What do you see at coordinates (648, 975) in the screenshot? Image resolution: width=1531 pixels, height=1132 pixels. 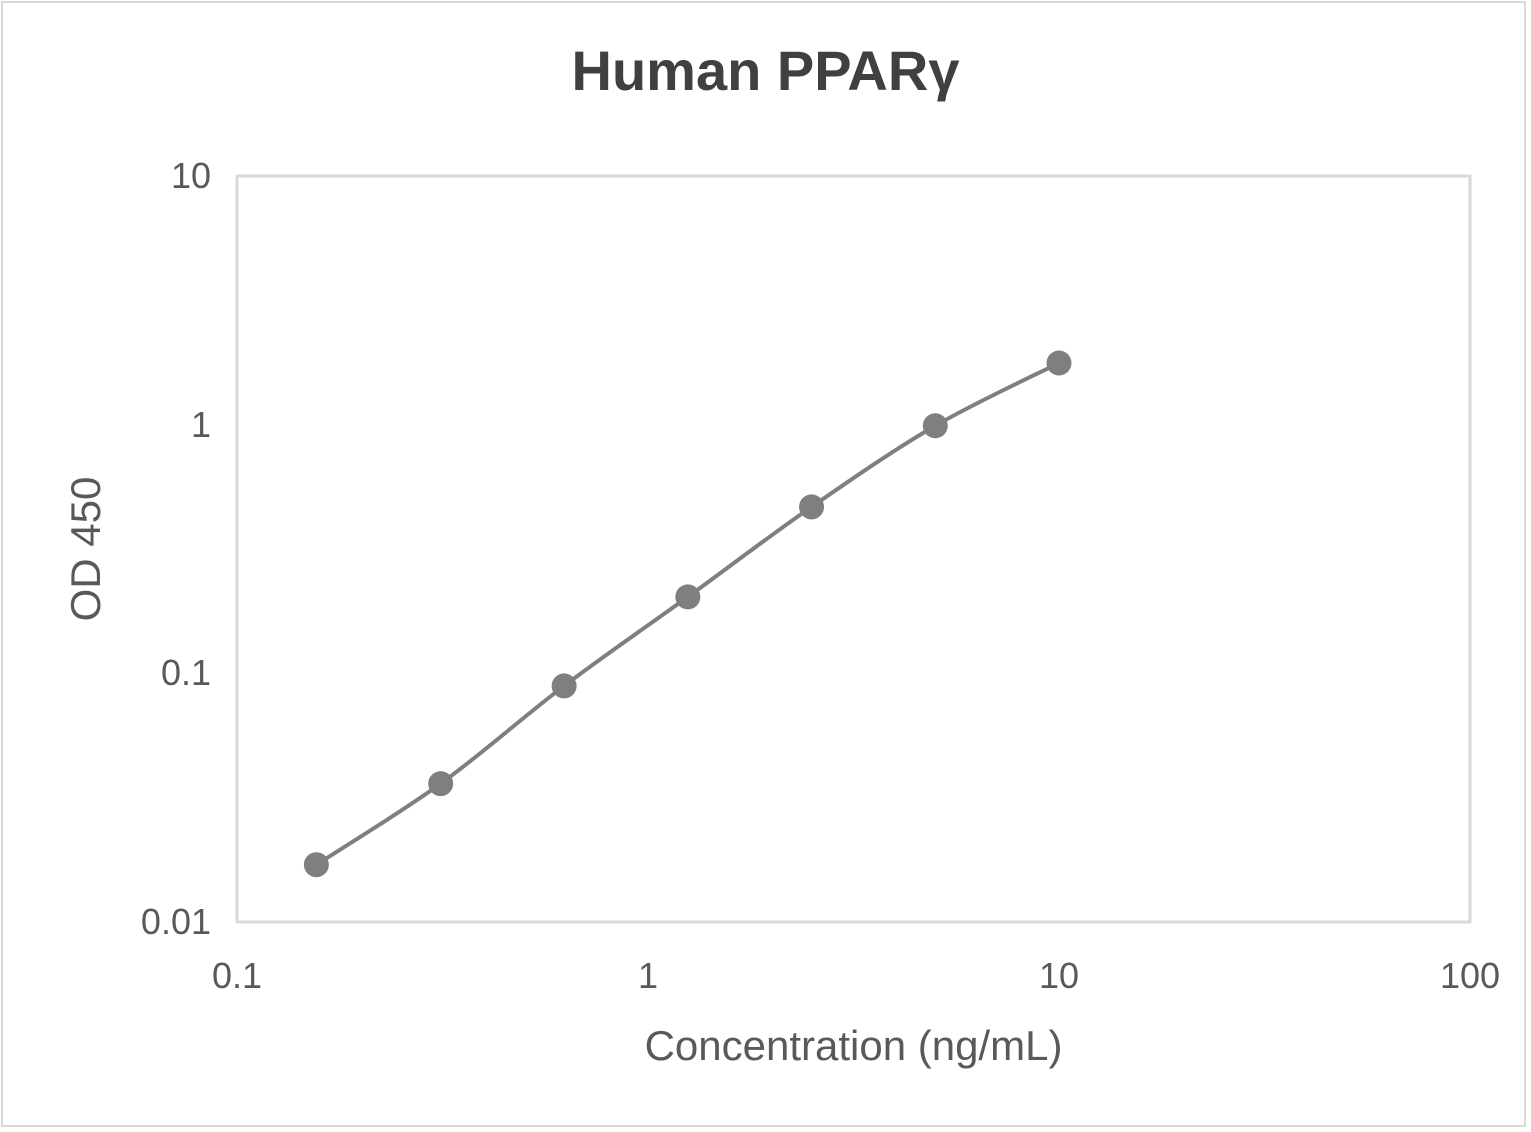 I see `x-tick-1: 1` at bounding box center [648, 975].